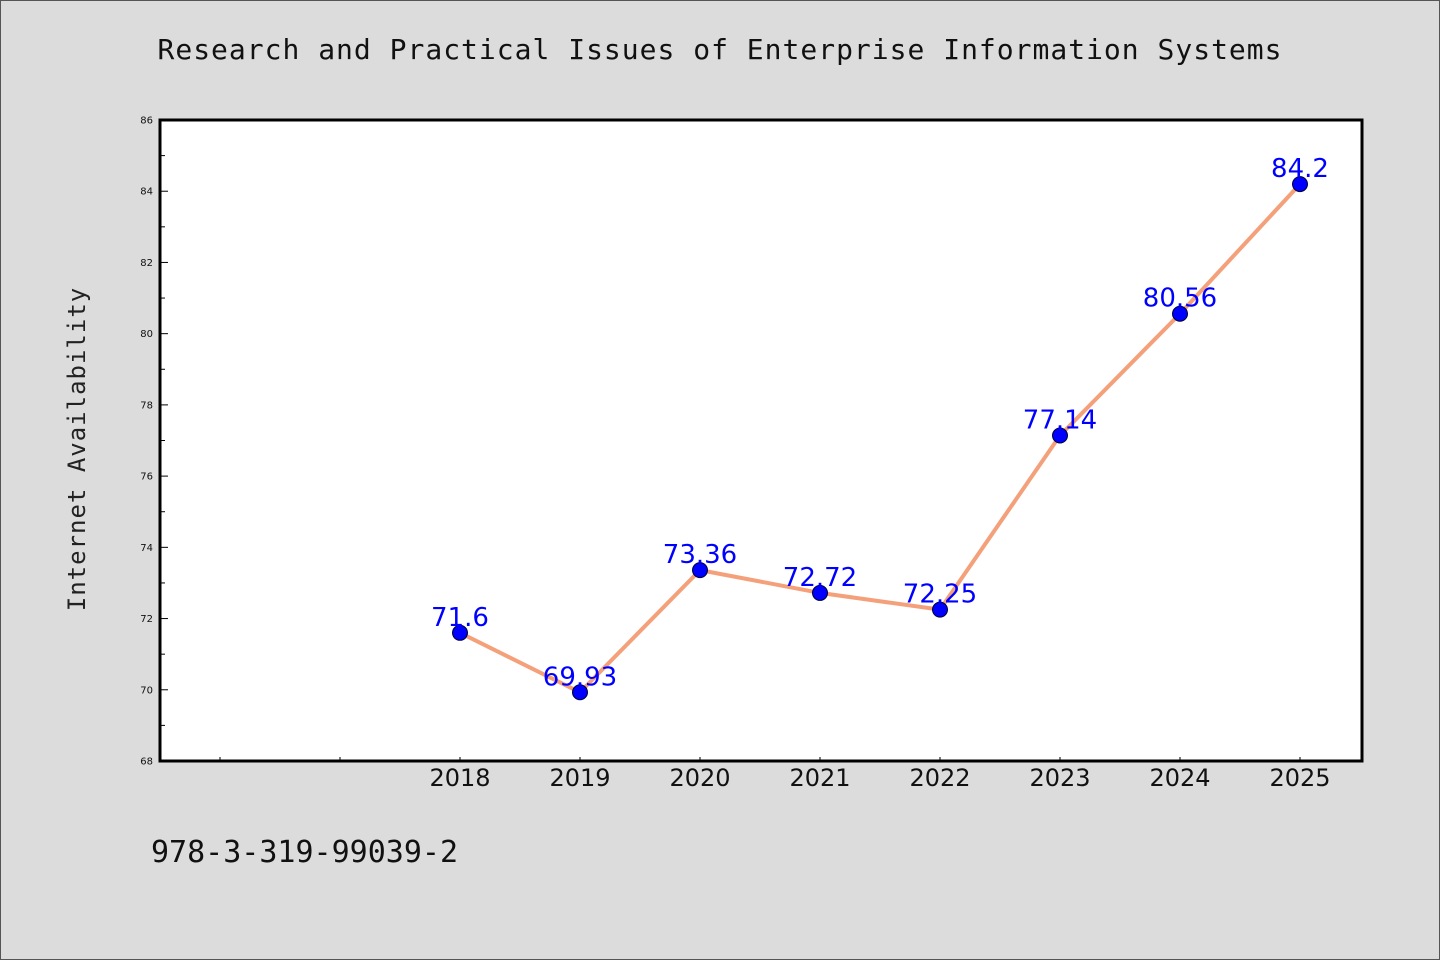 This screenshot has height=960, width=1440. What do you see at coordinates (1179, 778) in the screenshot?
I see `x-tick-label: 2024` at bounding box center [1179, 778].